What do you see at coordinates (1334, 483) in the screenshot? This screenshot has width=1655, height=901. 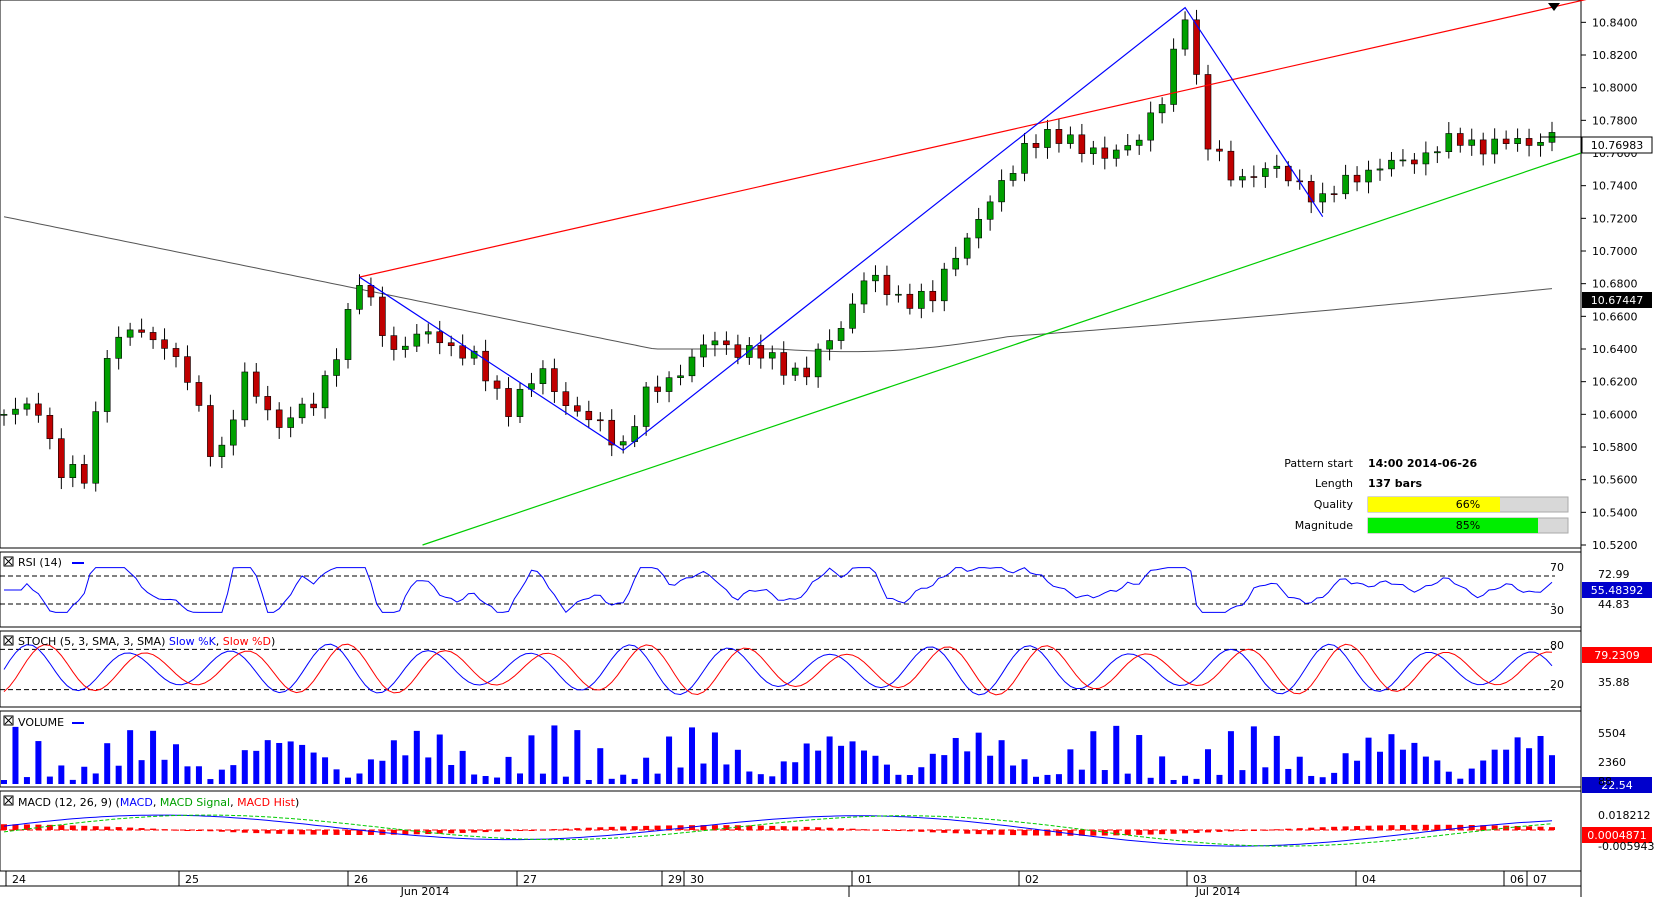 I see `pattern-length-label: Length` at bounding box center [1334, 483].